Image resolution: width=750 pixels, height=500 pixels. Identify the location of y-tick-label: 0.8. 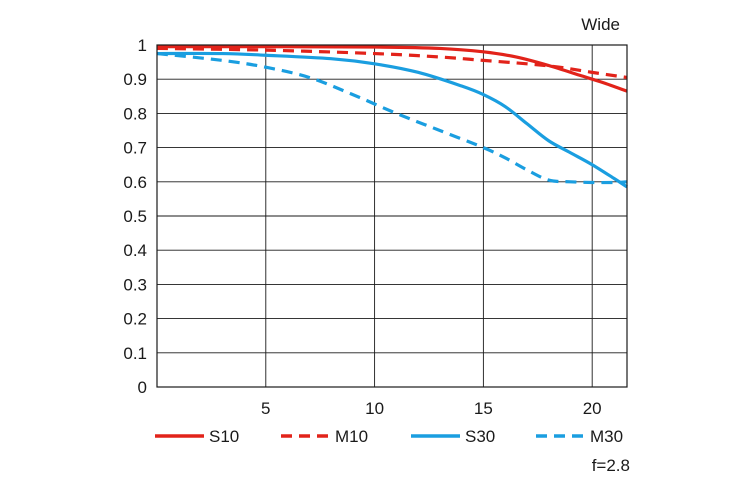
(135, 113).